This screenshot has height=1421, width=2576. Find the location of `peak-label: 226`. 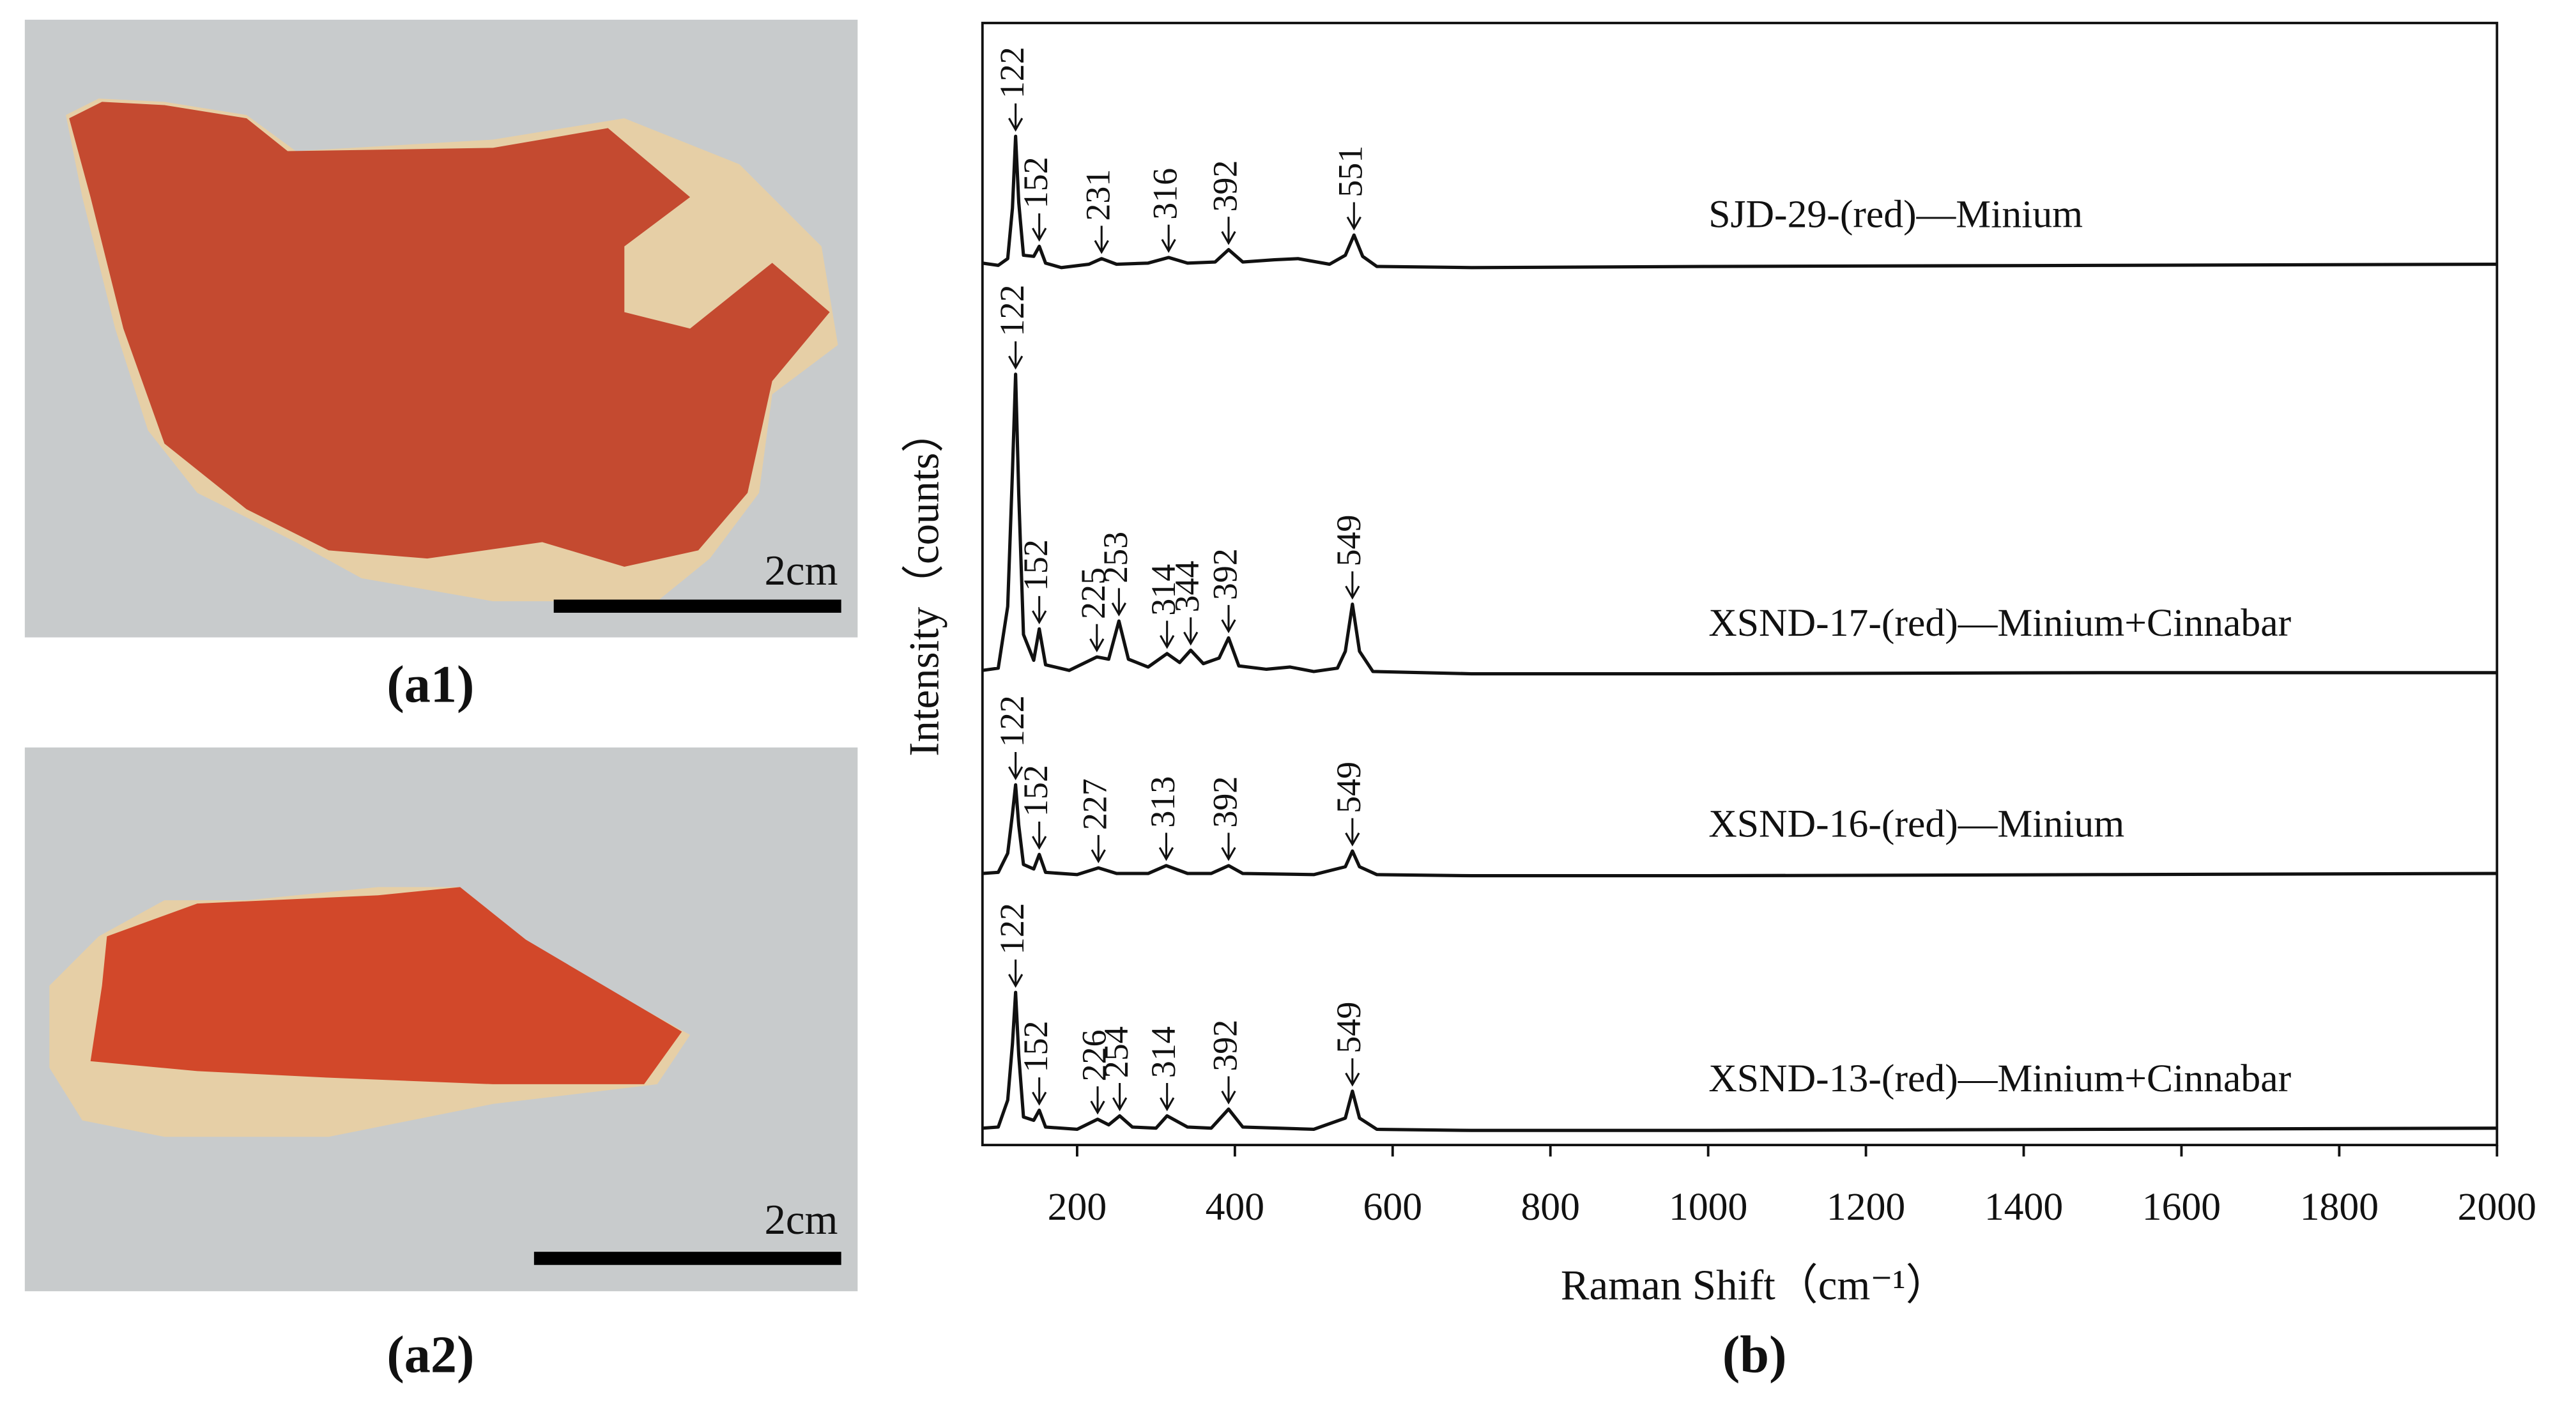

peak-label: 226 is located at coordinates (1094, 1056).